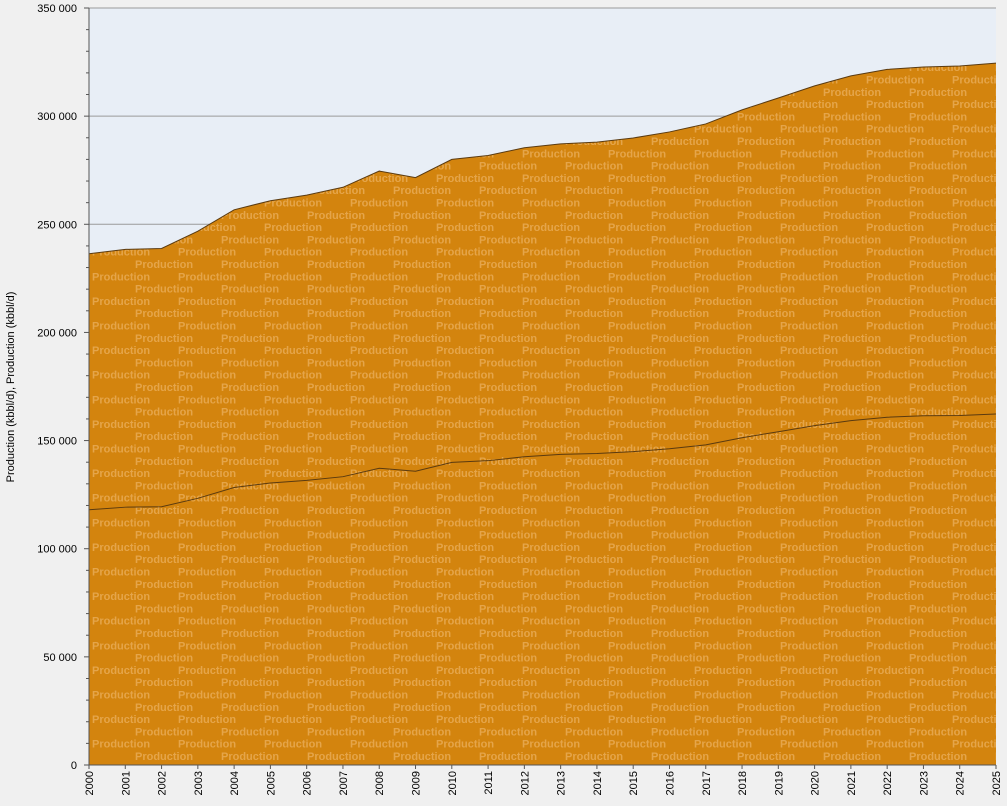  Describe the element at coordinates (525, 783) in the screenshot. I see `x-tick-label: 2012` at that location.